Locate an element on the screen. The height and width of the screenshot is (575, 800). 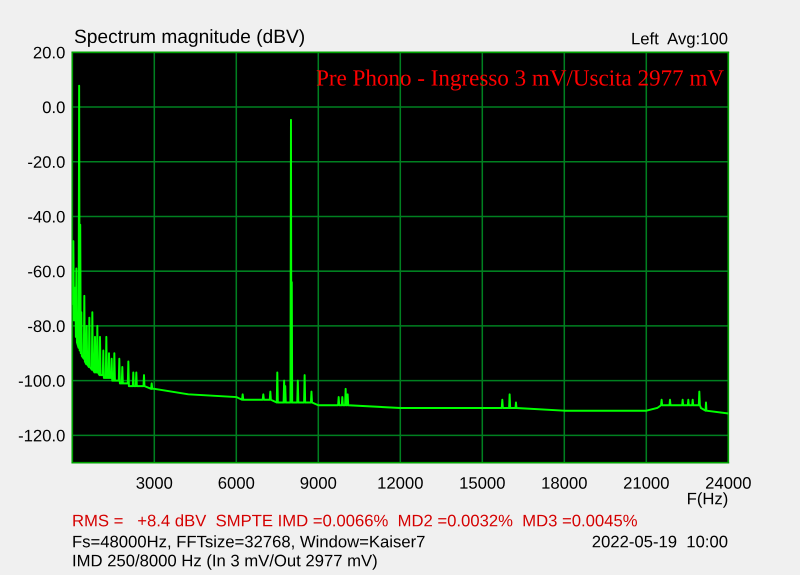
text: RMS = +8.4 dBV SMPTE IMD =0.0066% MD2 =0.0032% MD3 =0.0045% is located at coordinates (355, 520).